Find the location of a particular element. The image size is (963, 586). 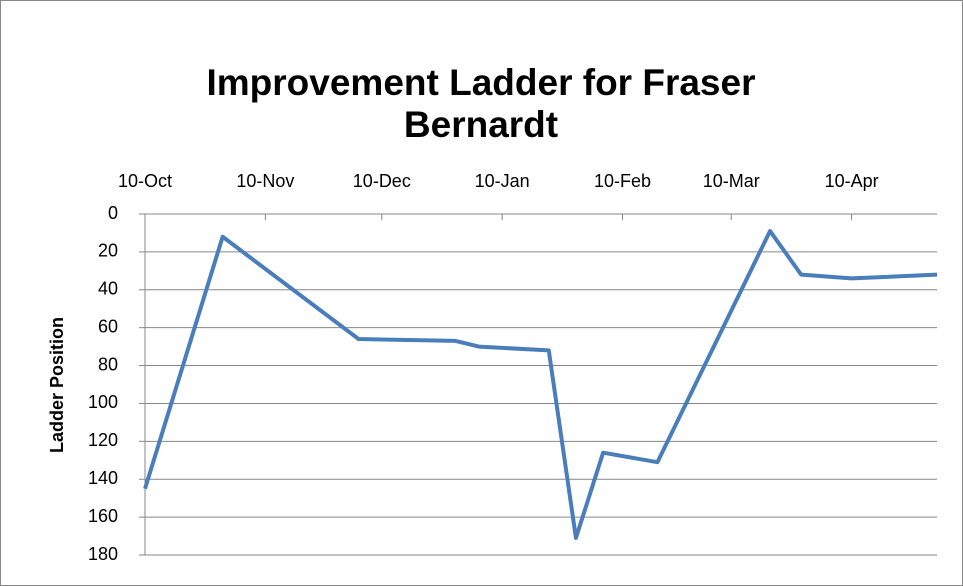

y-tick-label: 180 is located at coordinates (103, 554).